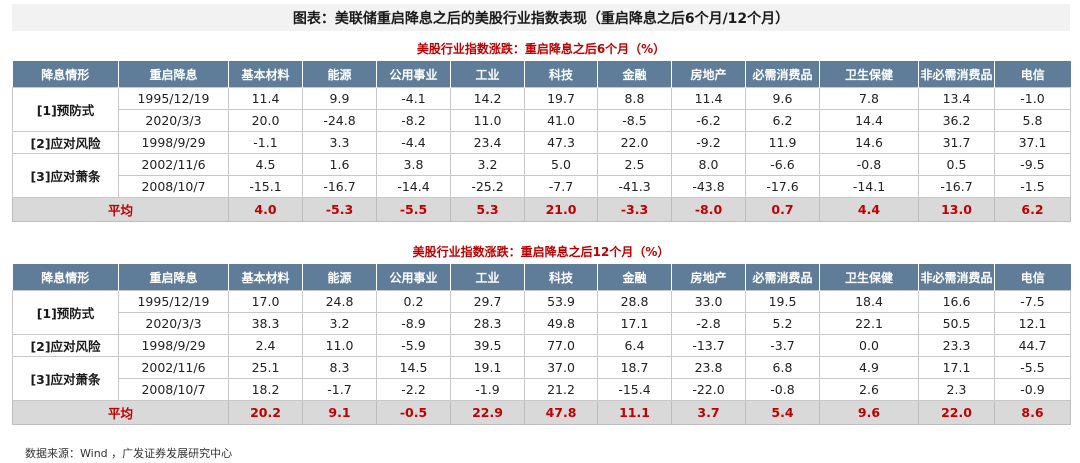 This screenshot has width=1080, height=463. I want to click on value-cell: 16.6, so click(956, 301).